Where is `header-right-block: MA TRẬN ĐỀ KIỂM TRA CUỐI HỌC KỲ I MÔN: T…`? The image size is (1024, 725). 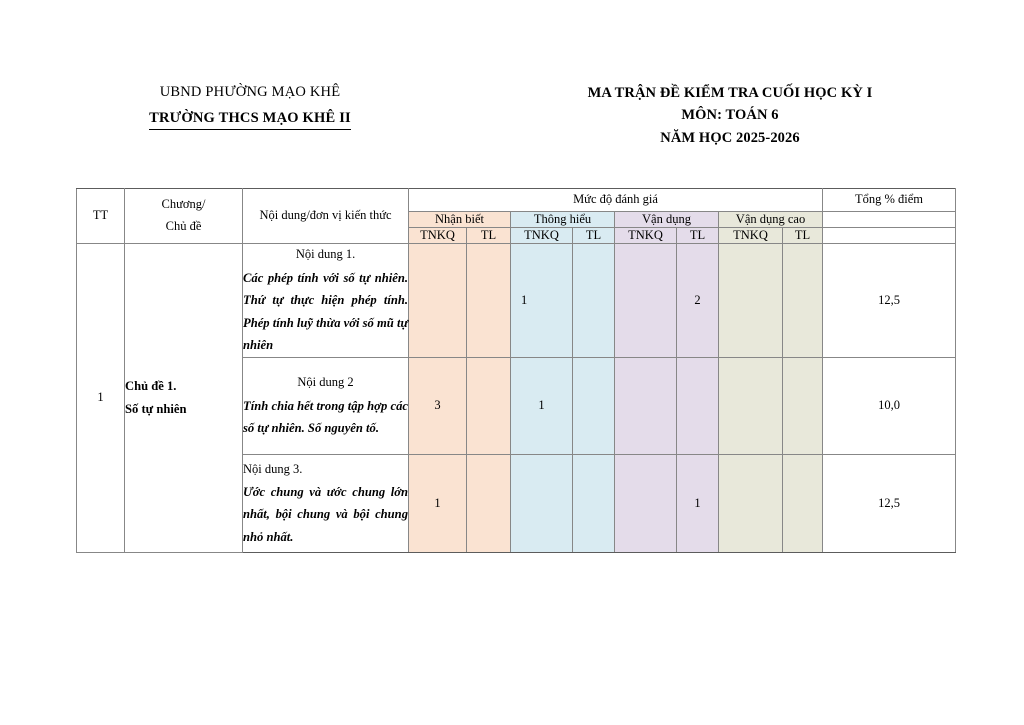 header-right-block: MA TRẬN ĐỀ KIỂM TRA CUỐI HỌC KỲ I MÔN: T… is located at coordinates (710, 115).